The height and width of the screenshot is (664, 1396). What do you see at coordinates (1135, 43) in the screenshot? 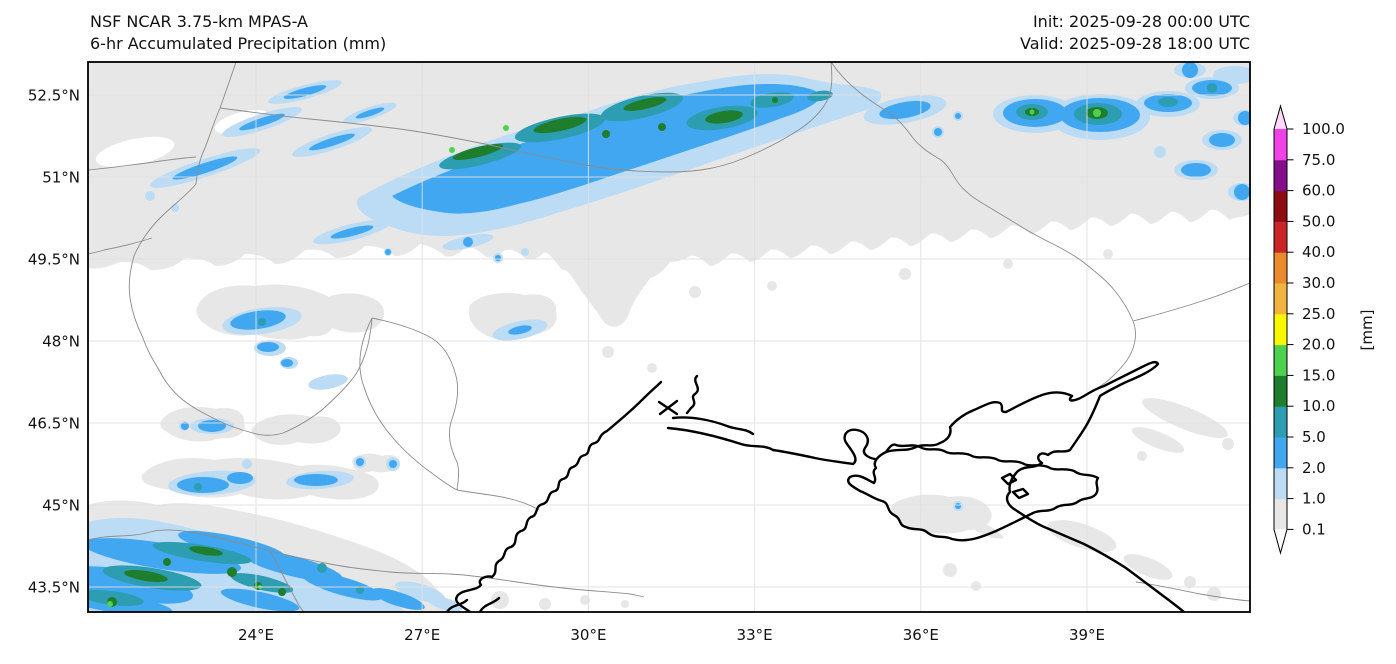
I see `valid-time-label: Valid: 2025-09-28 18:00 UTC` at bounding box center [1135, 43].